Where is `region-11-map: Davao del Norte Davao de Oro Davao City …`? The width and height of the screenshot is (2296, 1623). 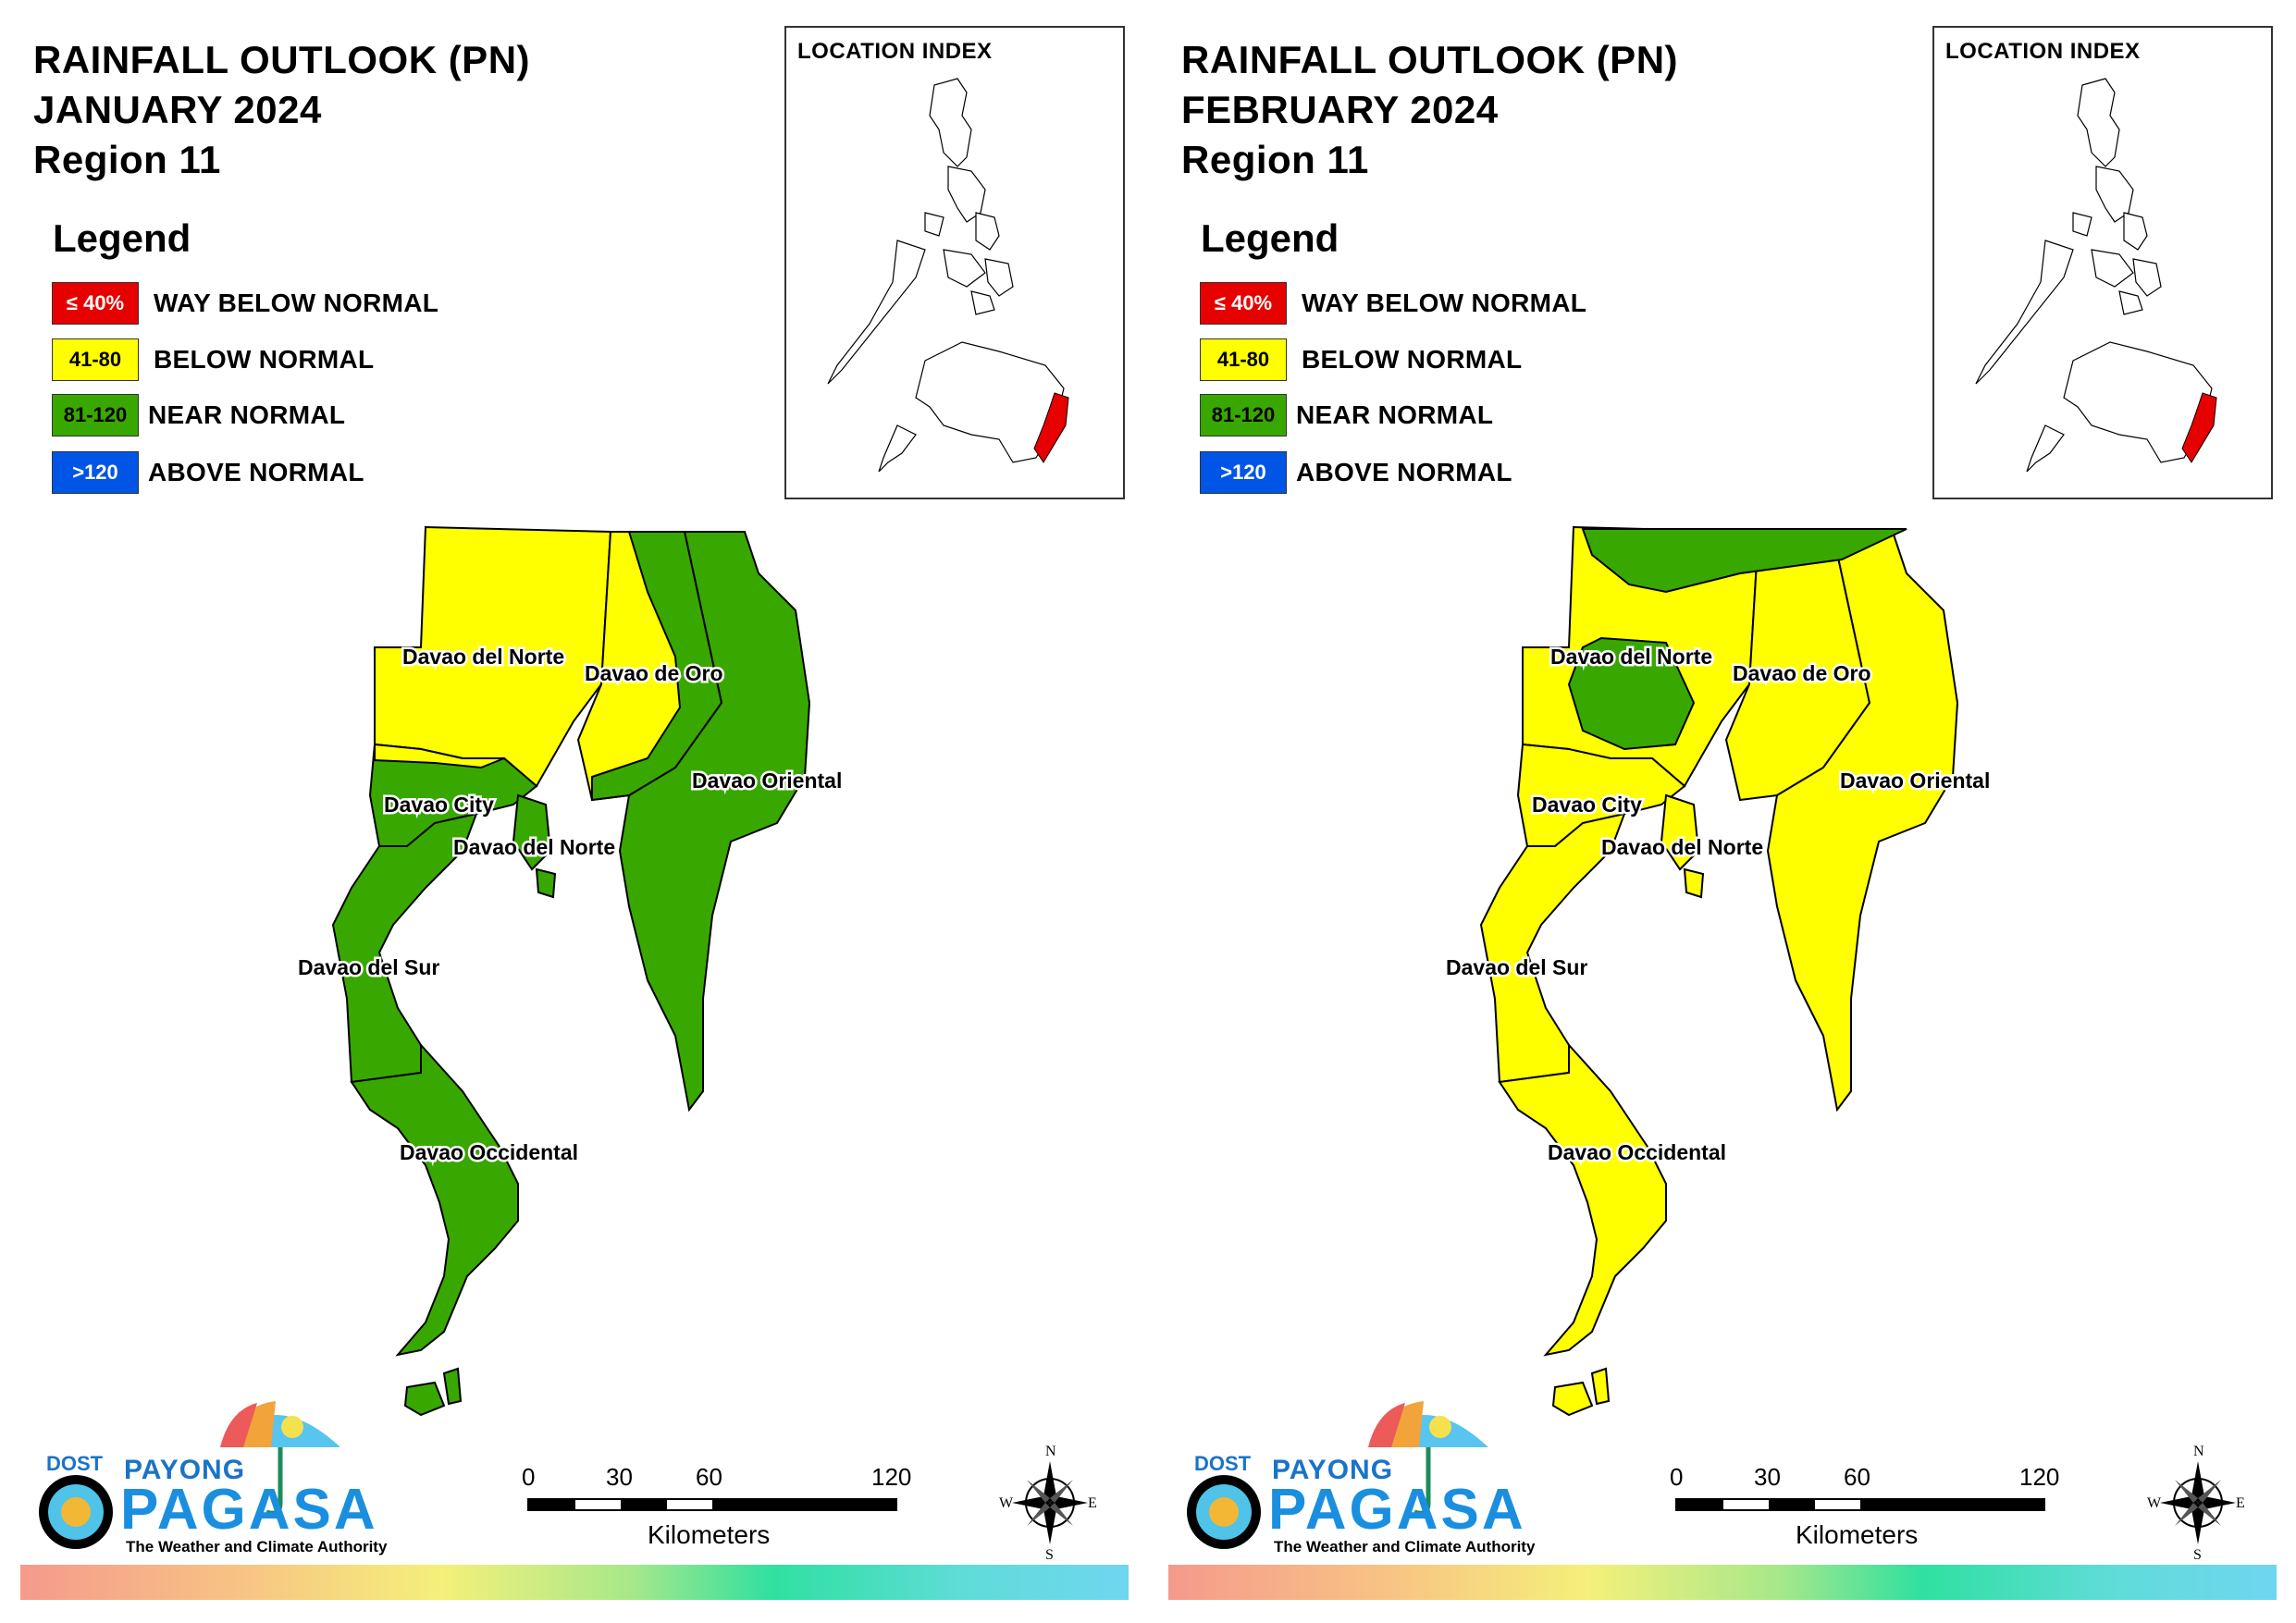 region-11-map: Davao del Norte Davao de Oro Davao City … is located at coordinates (570, 971).